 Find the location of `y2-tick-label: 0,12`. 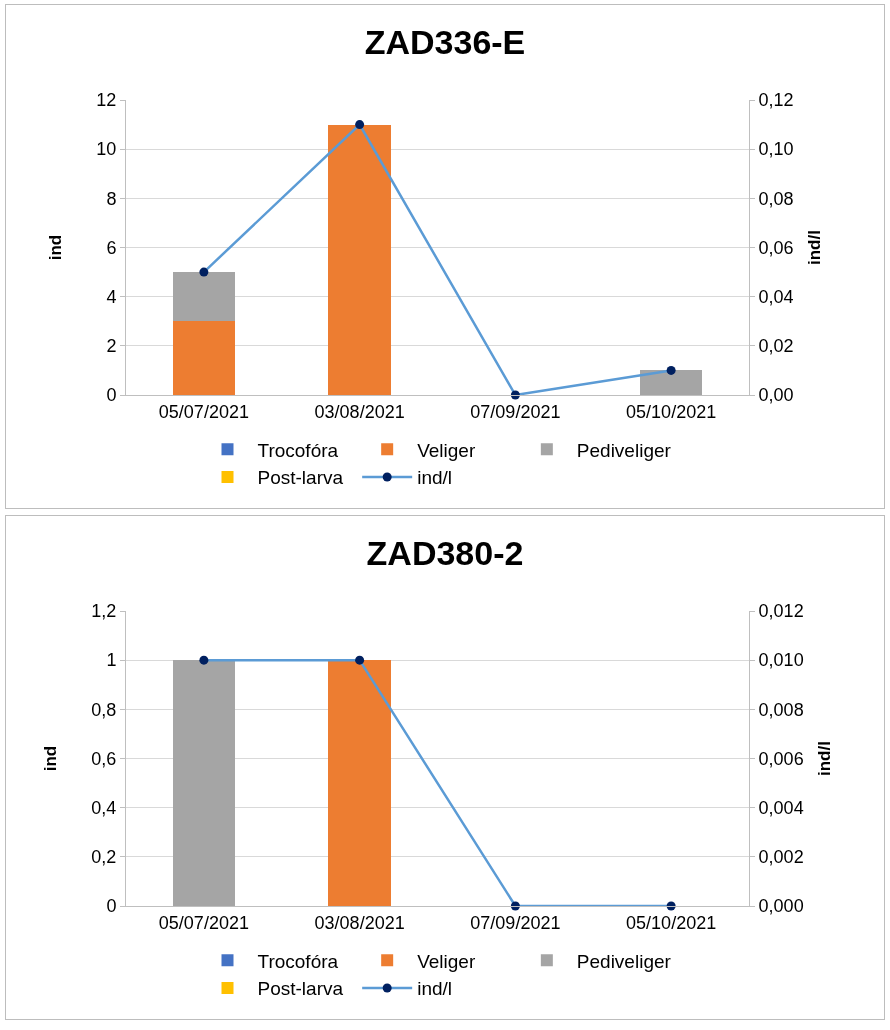

y2-tick-label: 0,12 is located at coordinates (776, 100).